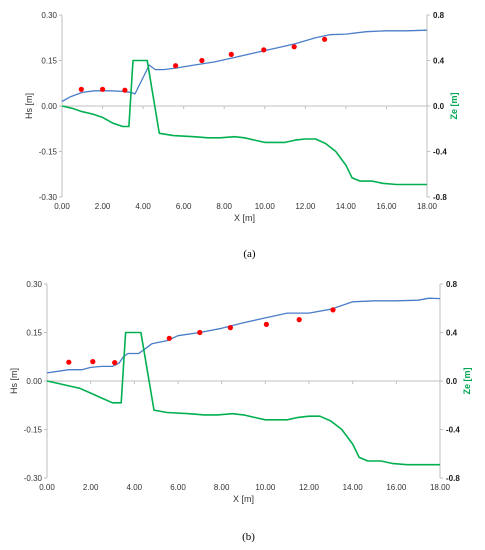  What do you see at coordinates (248, 537) in the screenshot?
I see `figure-caption: (b)` at bounding box center [248, 537].